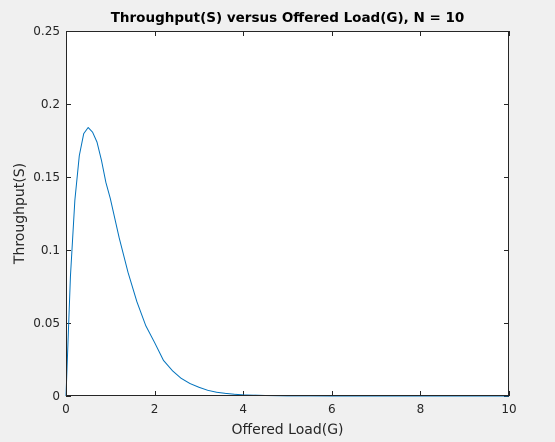 This screenshot has height=442, width=555. What do you see at coordinates (20, 214) in the screenshot?
I see `y-axis-label: Throughput(S)` at bounding box center [20, 214].